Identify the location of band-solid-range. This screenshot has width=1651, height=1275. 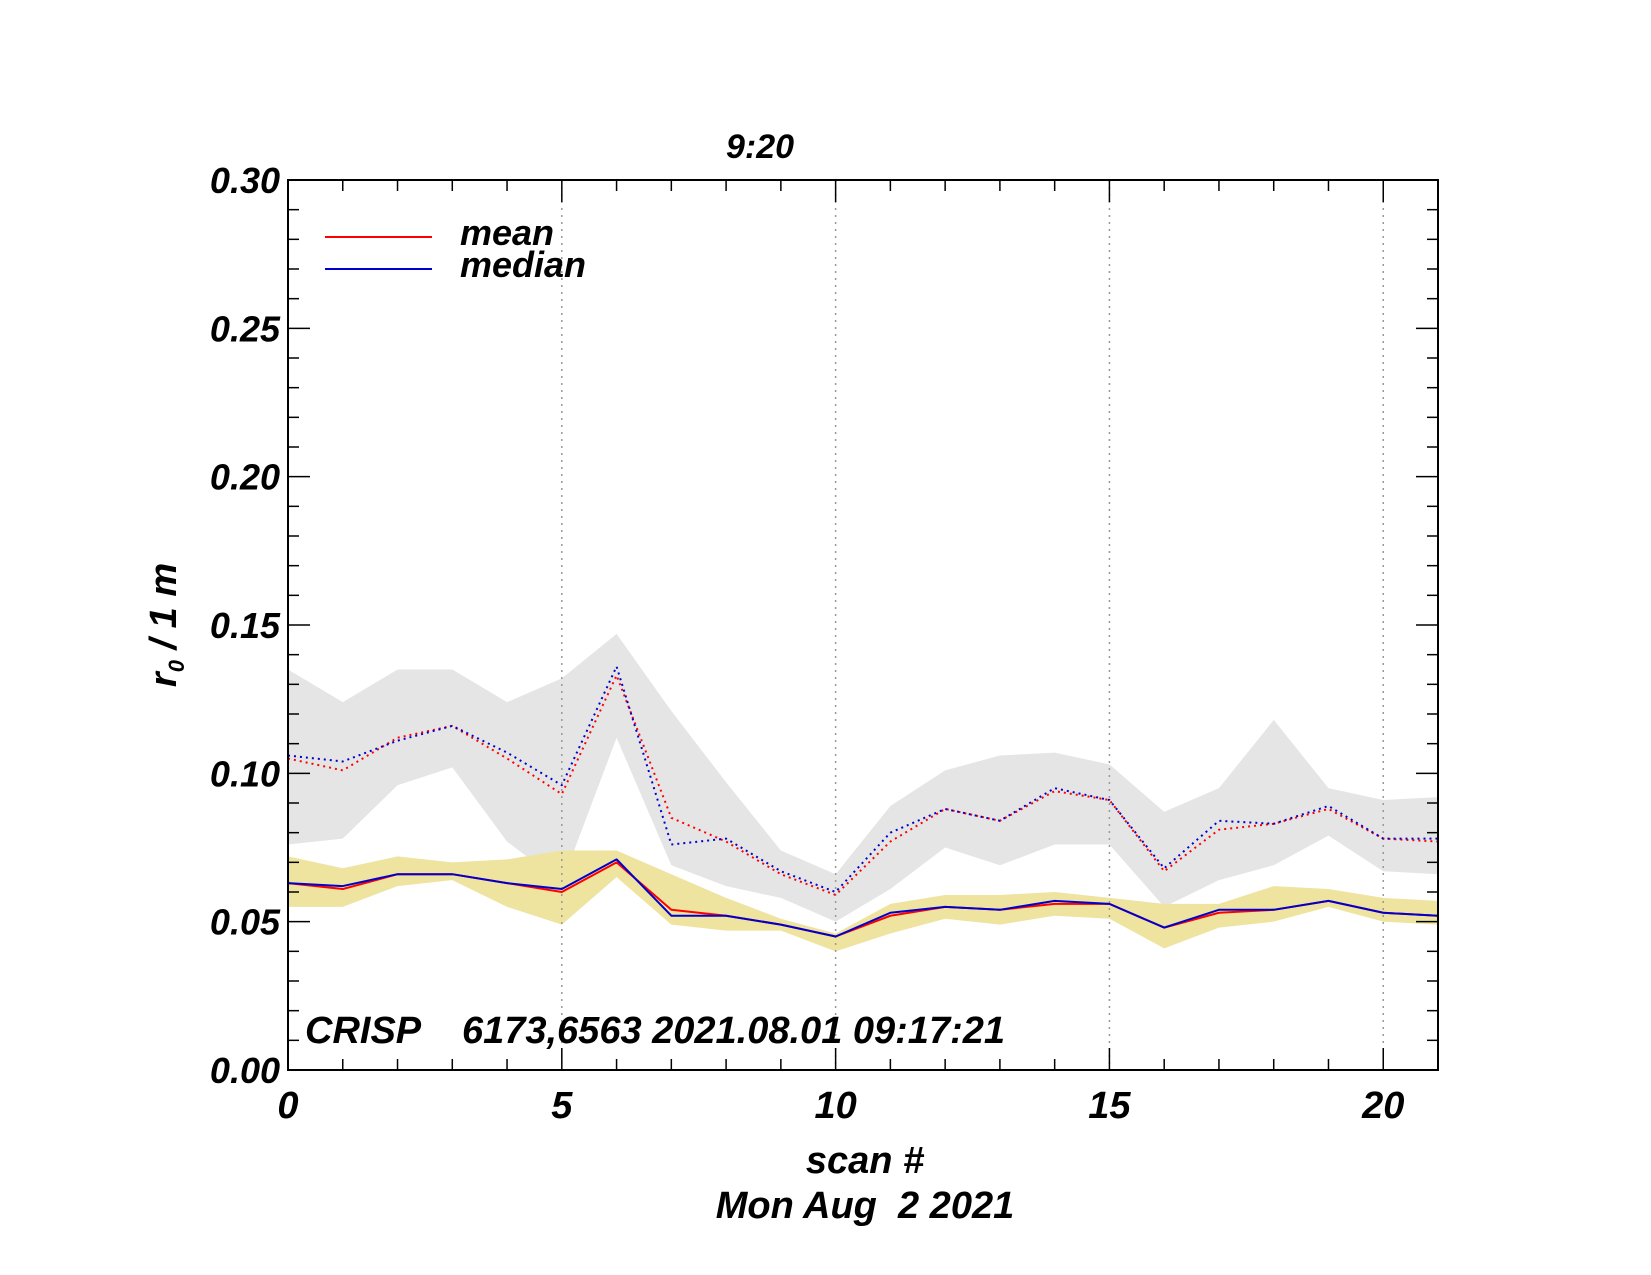
(863, 901).